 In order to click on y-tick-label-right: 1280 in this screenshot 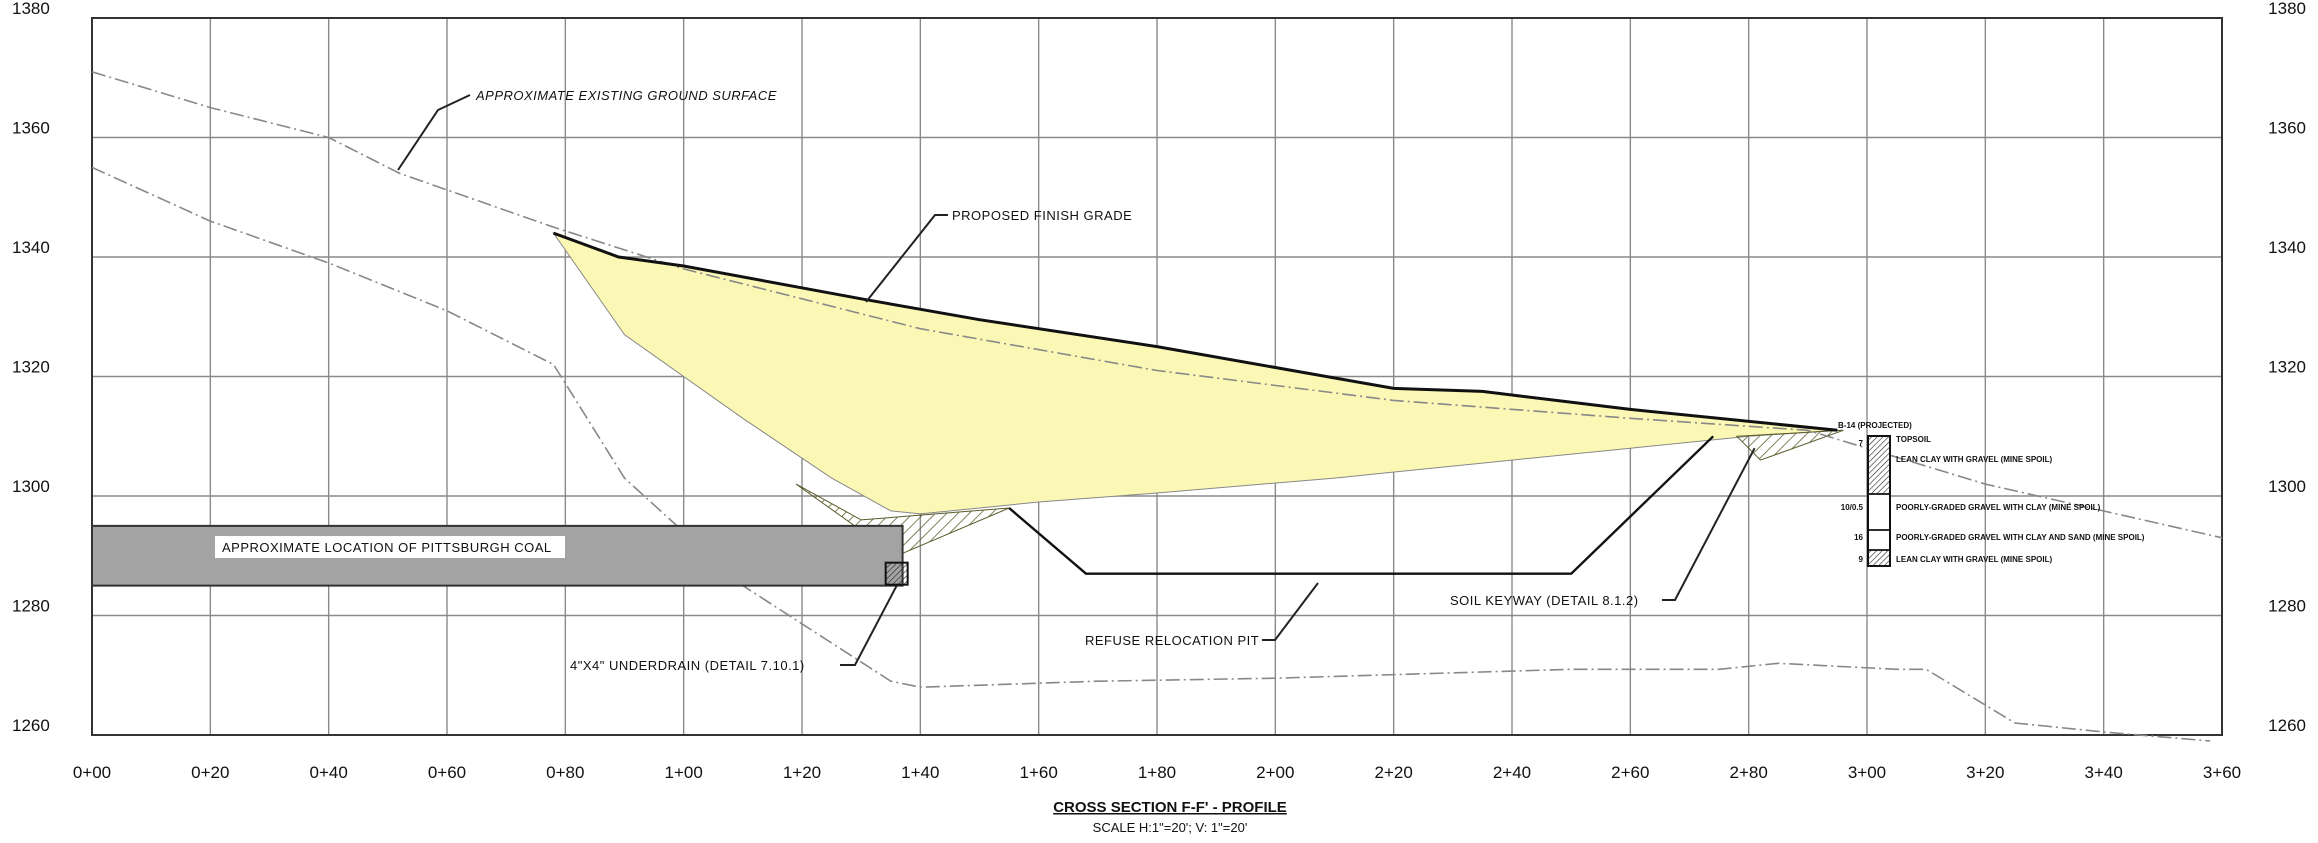, I will do `click(2287, 606)`.